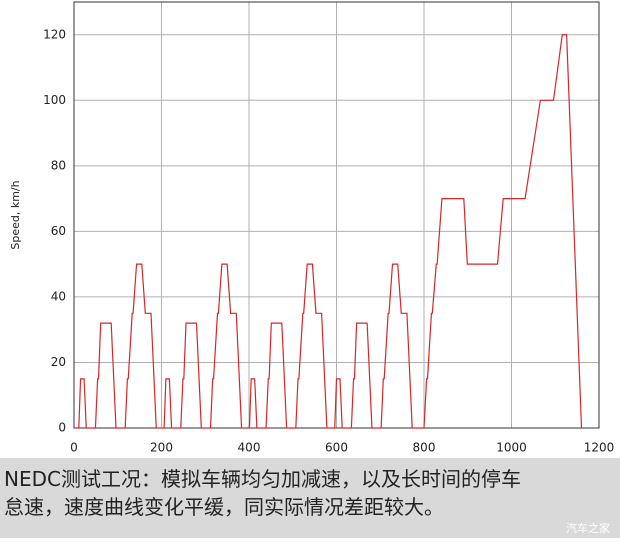  Describe the element at coordinates (511, 448) in the screenshot. I see `x-tick-label: 1000` at that location.